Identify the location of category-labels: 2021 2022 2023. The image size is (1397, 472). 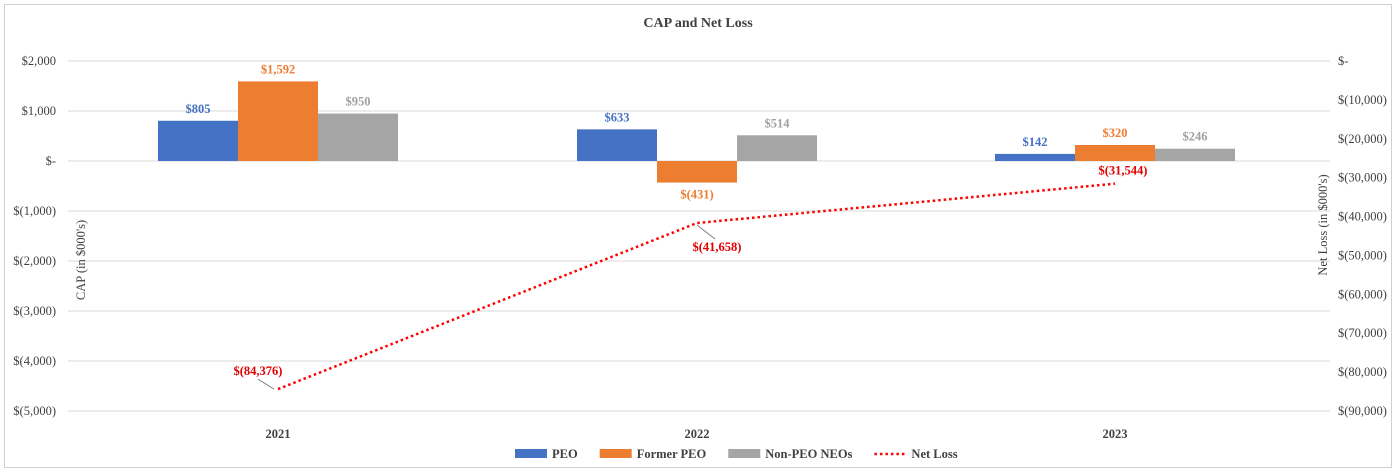
(697, 434).